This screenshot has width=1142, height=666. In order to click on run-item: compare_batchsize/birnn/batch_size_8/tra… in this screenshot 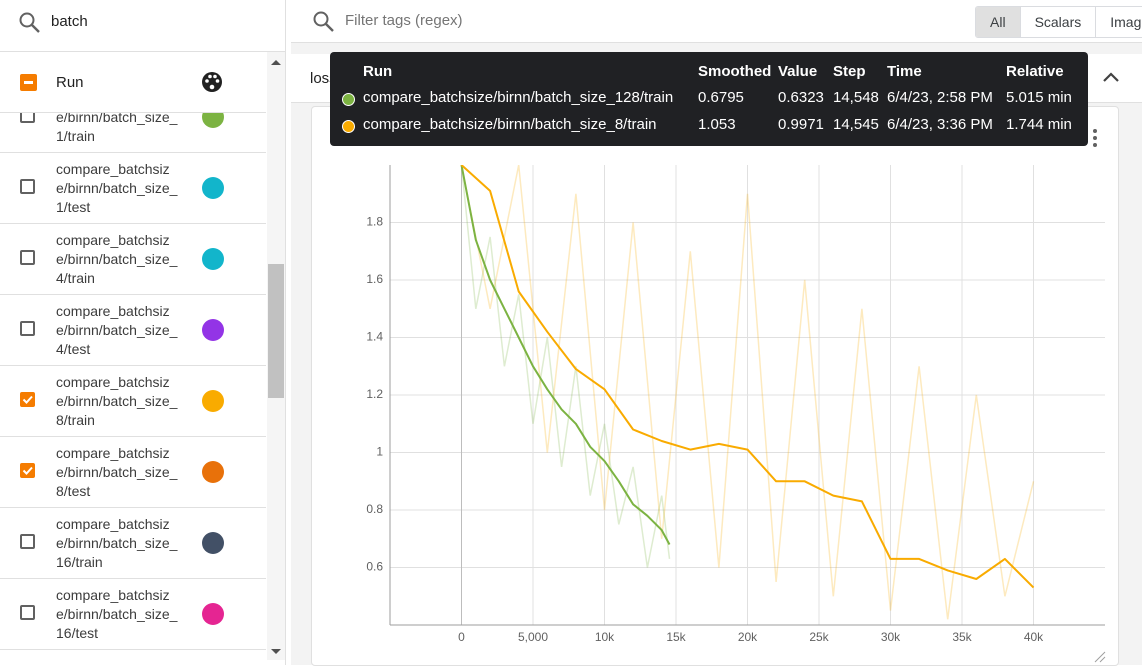, I will do `click(133, 401)`.